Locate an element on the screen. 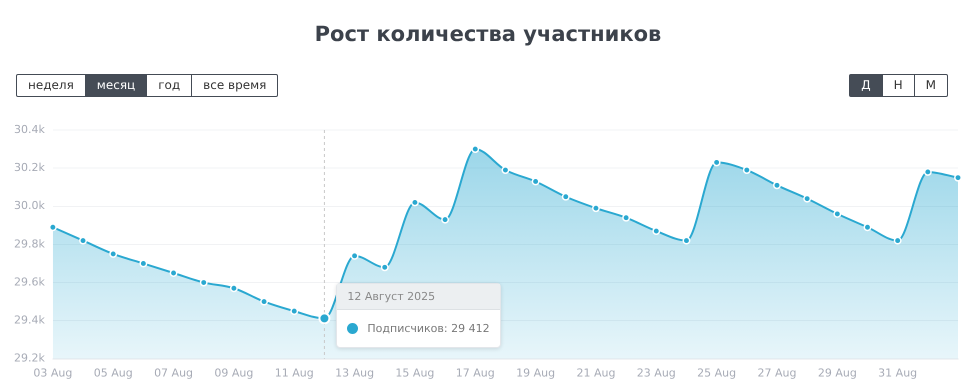 The image size is (976, 383). x-tick-label: 11 Aug is located at coordinates (294, 373).